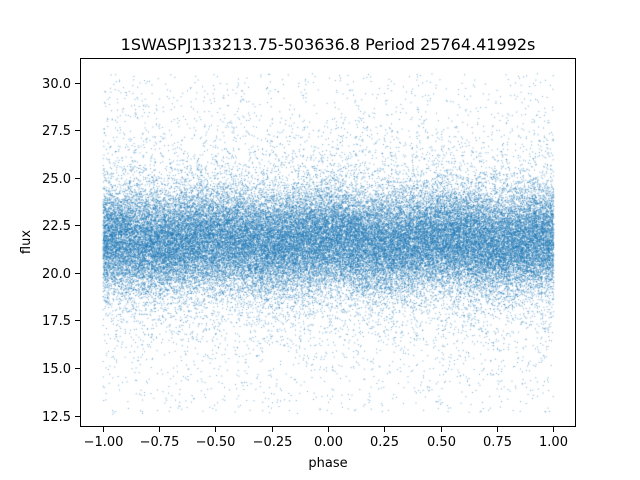  I want to click on y-tick-label: 25.0, so click(56, 179).